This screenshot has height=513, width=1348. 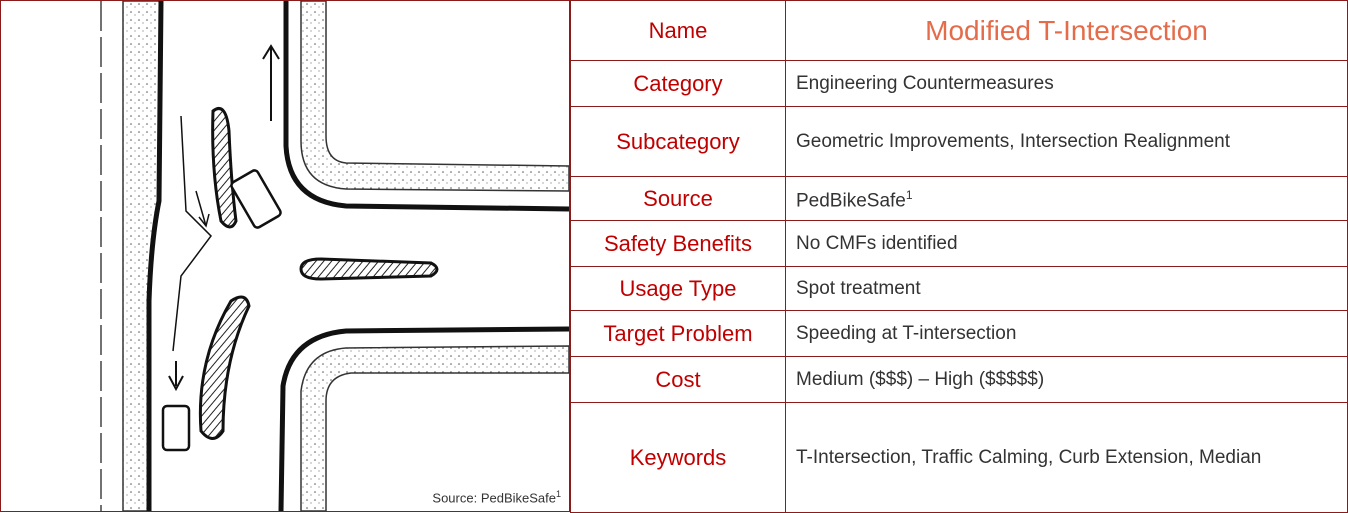 What do you see at coordinates (558, 493) in the screenshot?
I see `caption-superscript: 1` at bounding box center [558, 493].